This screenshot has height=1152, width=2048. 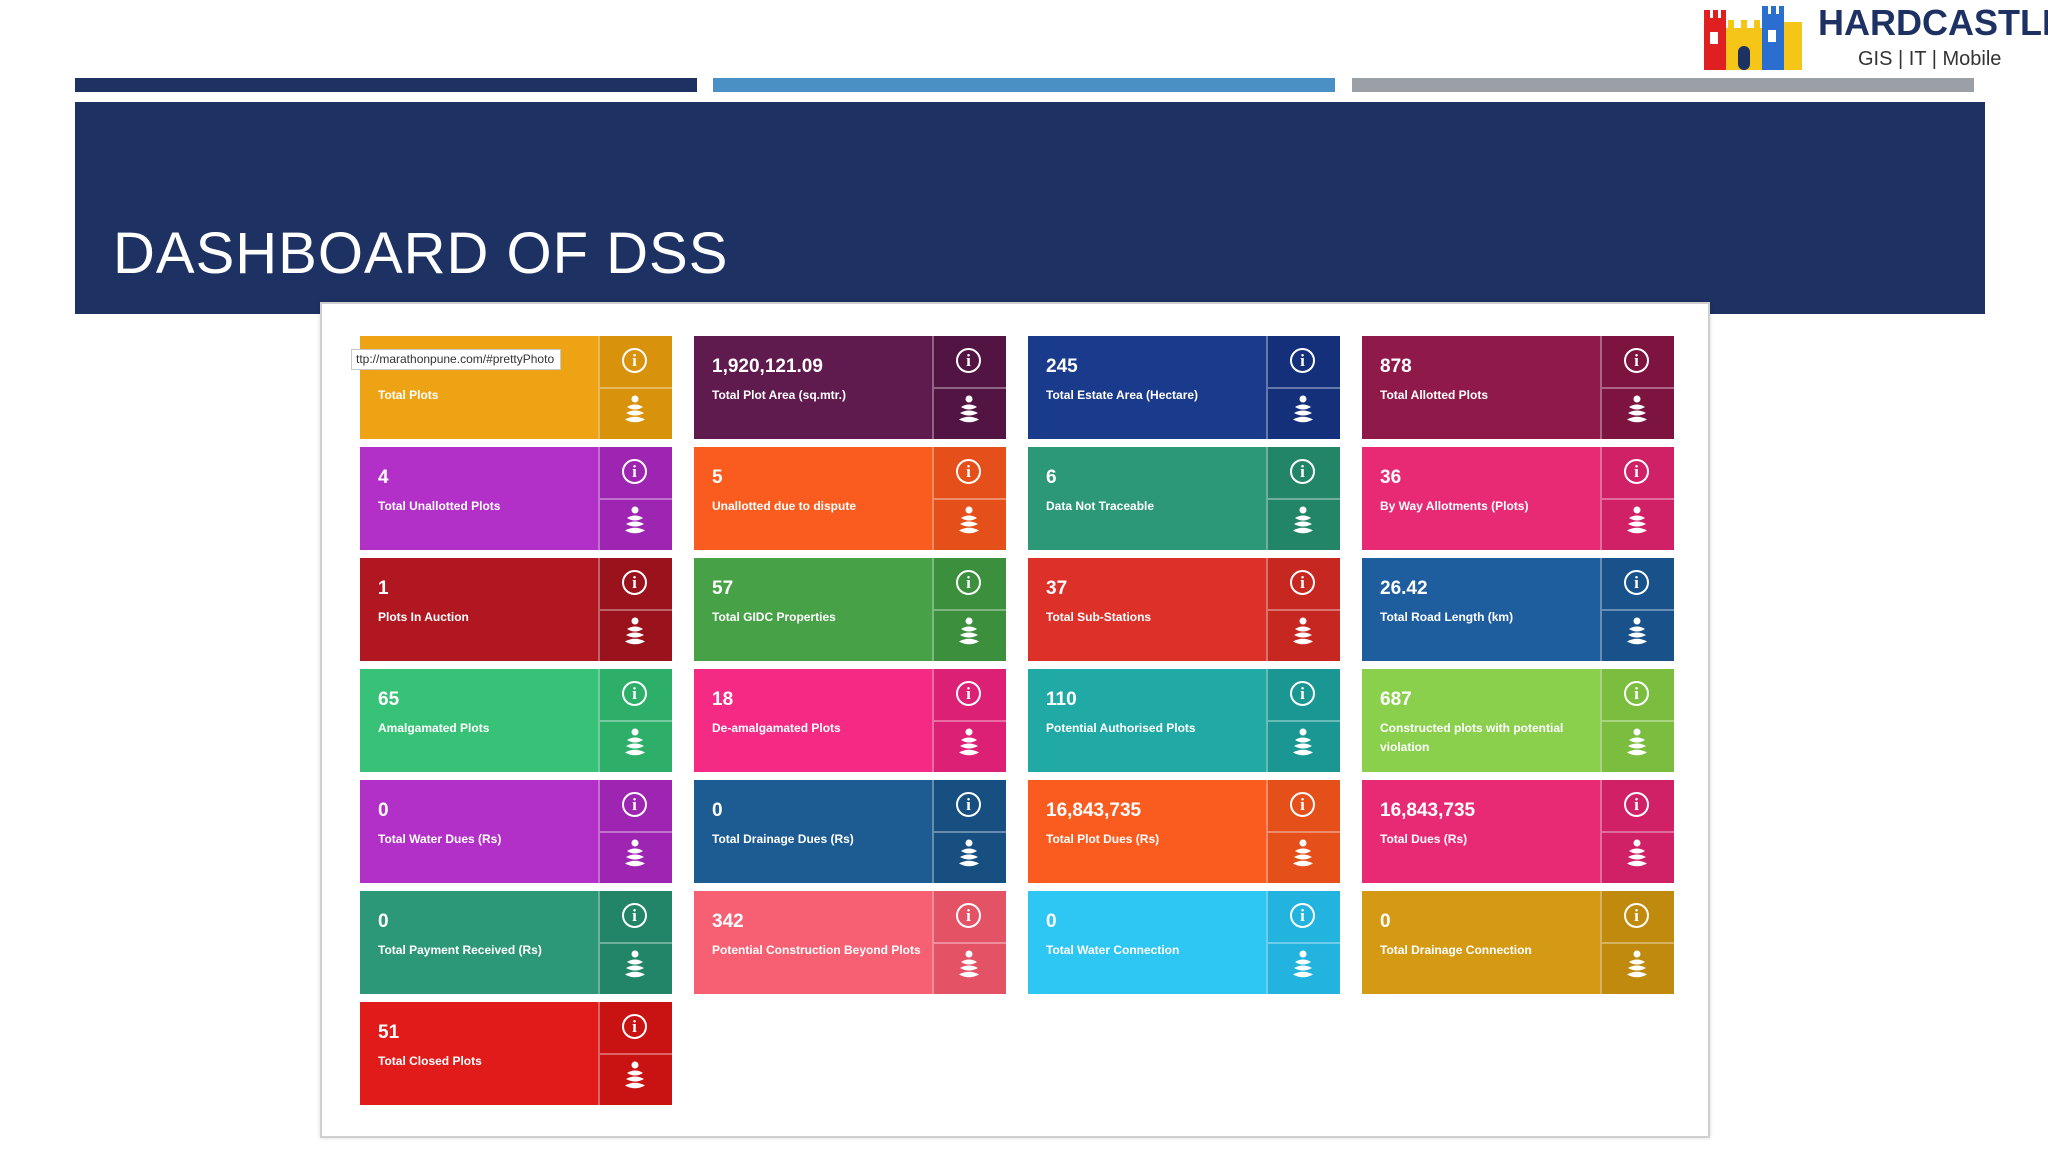 I want to click on dashboard-tile: 110 Potential Authorised Plots i, so click(x=1184, y=720).